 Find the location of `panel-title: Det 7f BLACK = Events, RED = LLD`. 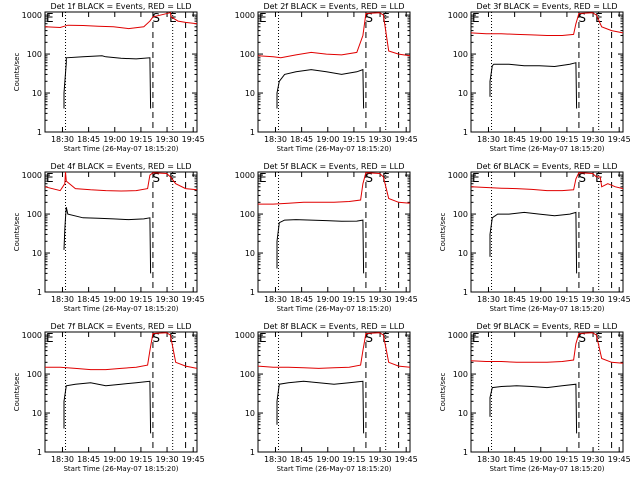

panel-title: Det 7f BLACK = Events, RED = LLD is located at coordinates (120, 326).